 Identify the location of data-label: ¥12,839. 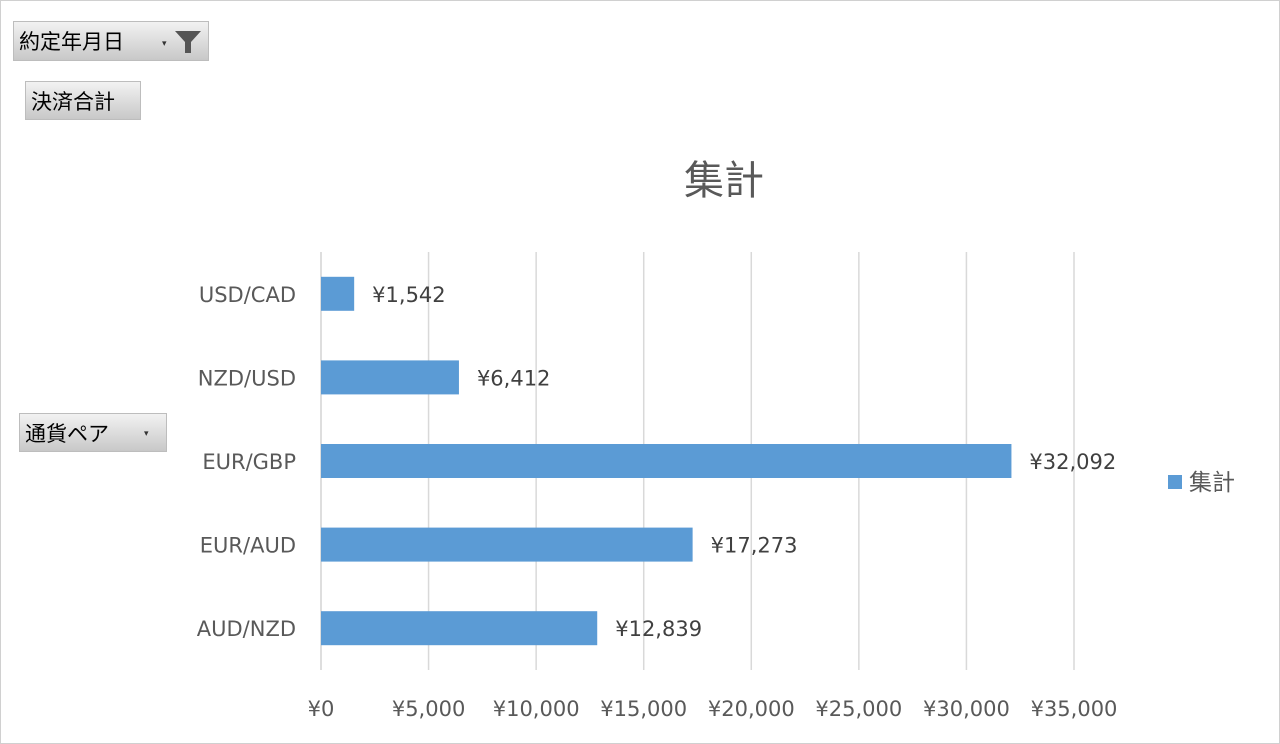
(658, 629).